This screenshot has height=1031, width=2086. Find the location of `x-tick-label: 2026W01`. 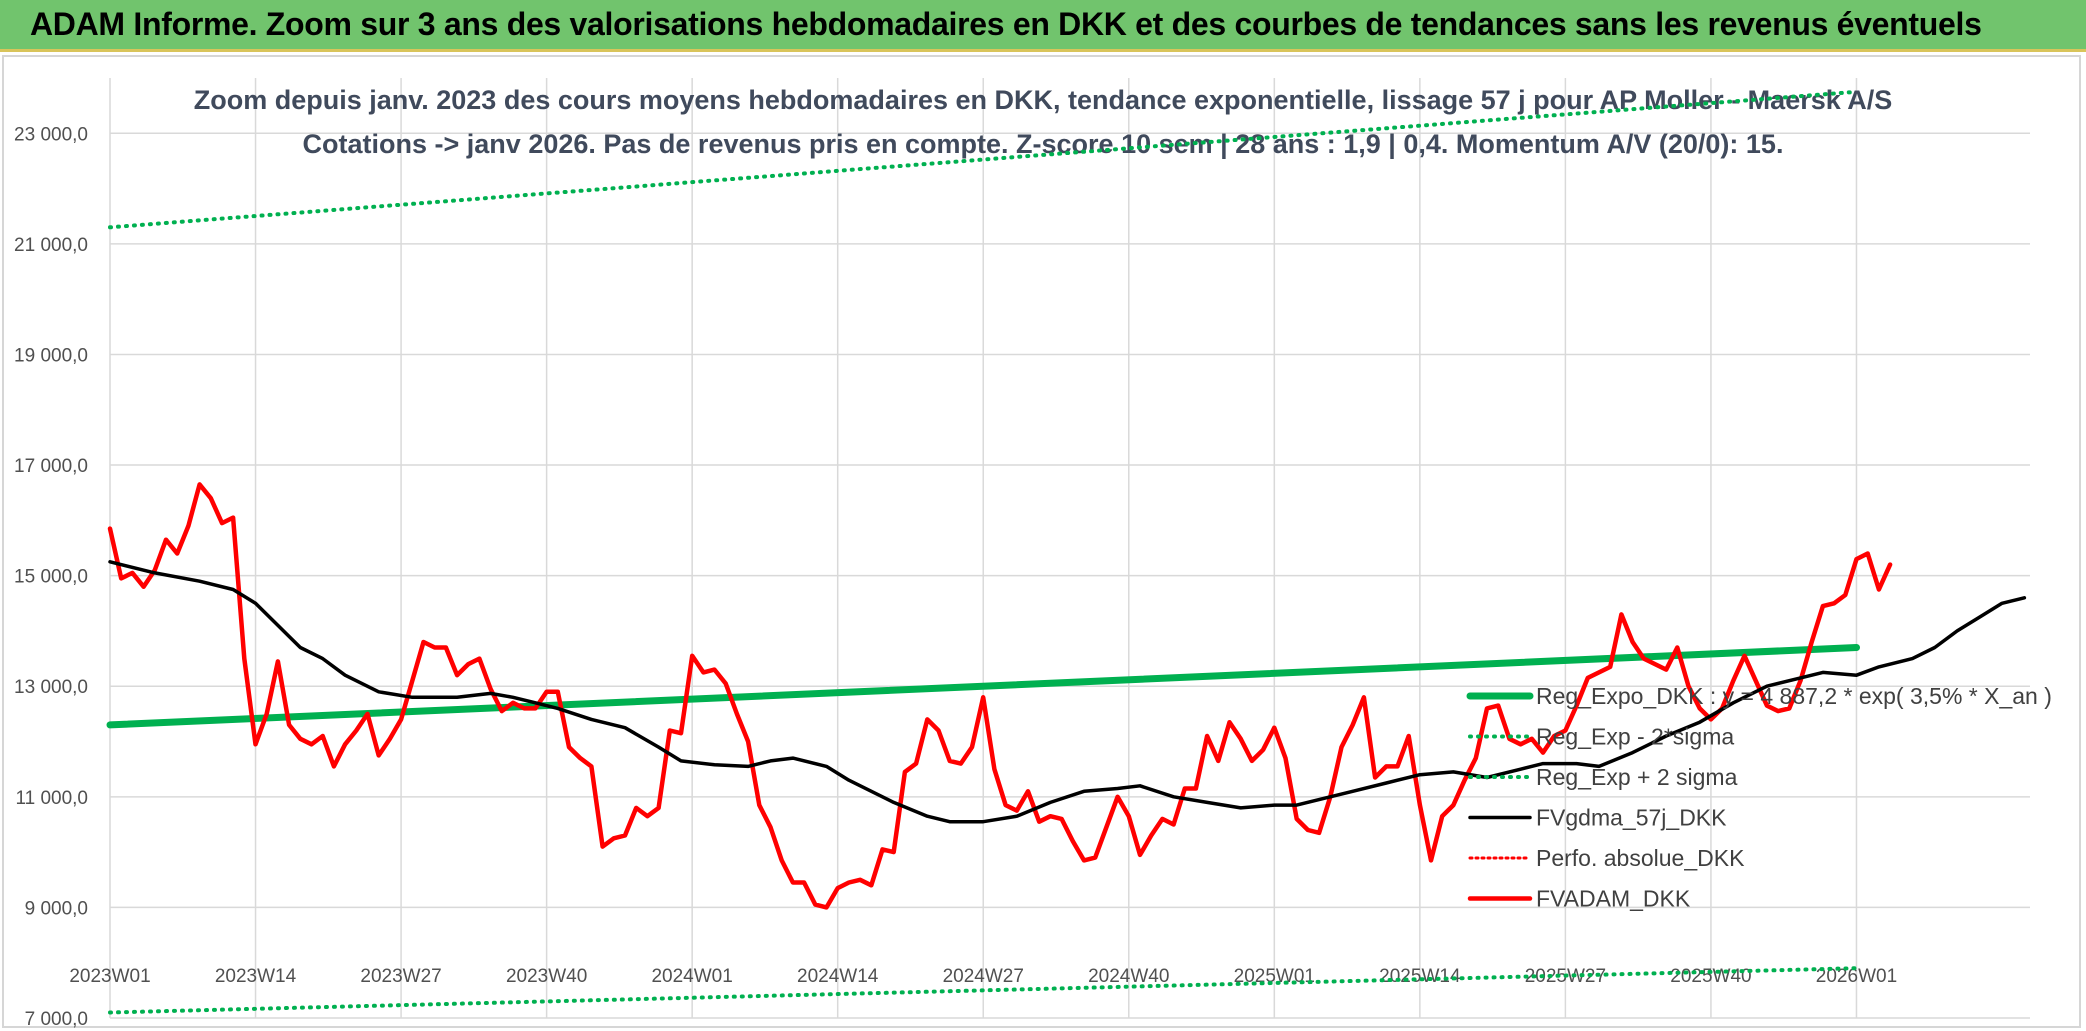

x-tick-label: 2026W01 is located at coordinates (1856, 976).